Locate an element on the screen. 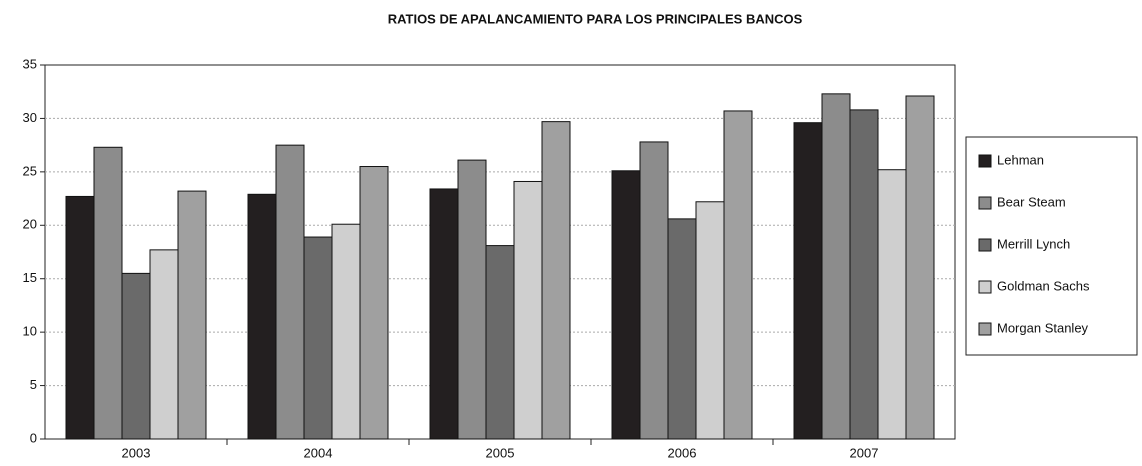 Image resolution: width=1142 pixels, height=466 pixels. y-tick-label: 20 is located at coordinates (30, 224).